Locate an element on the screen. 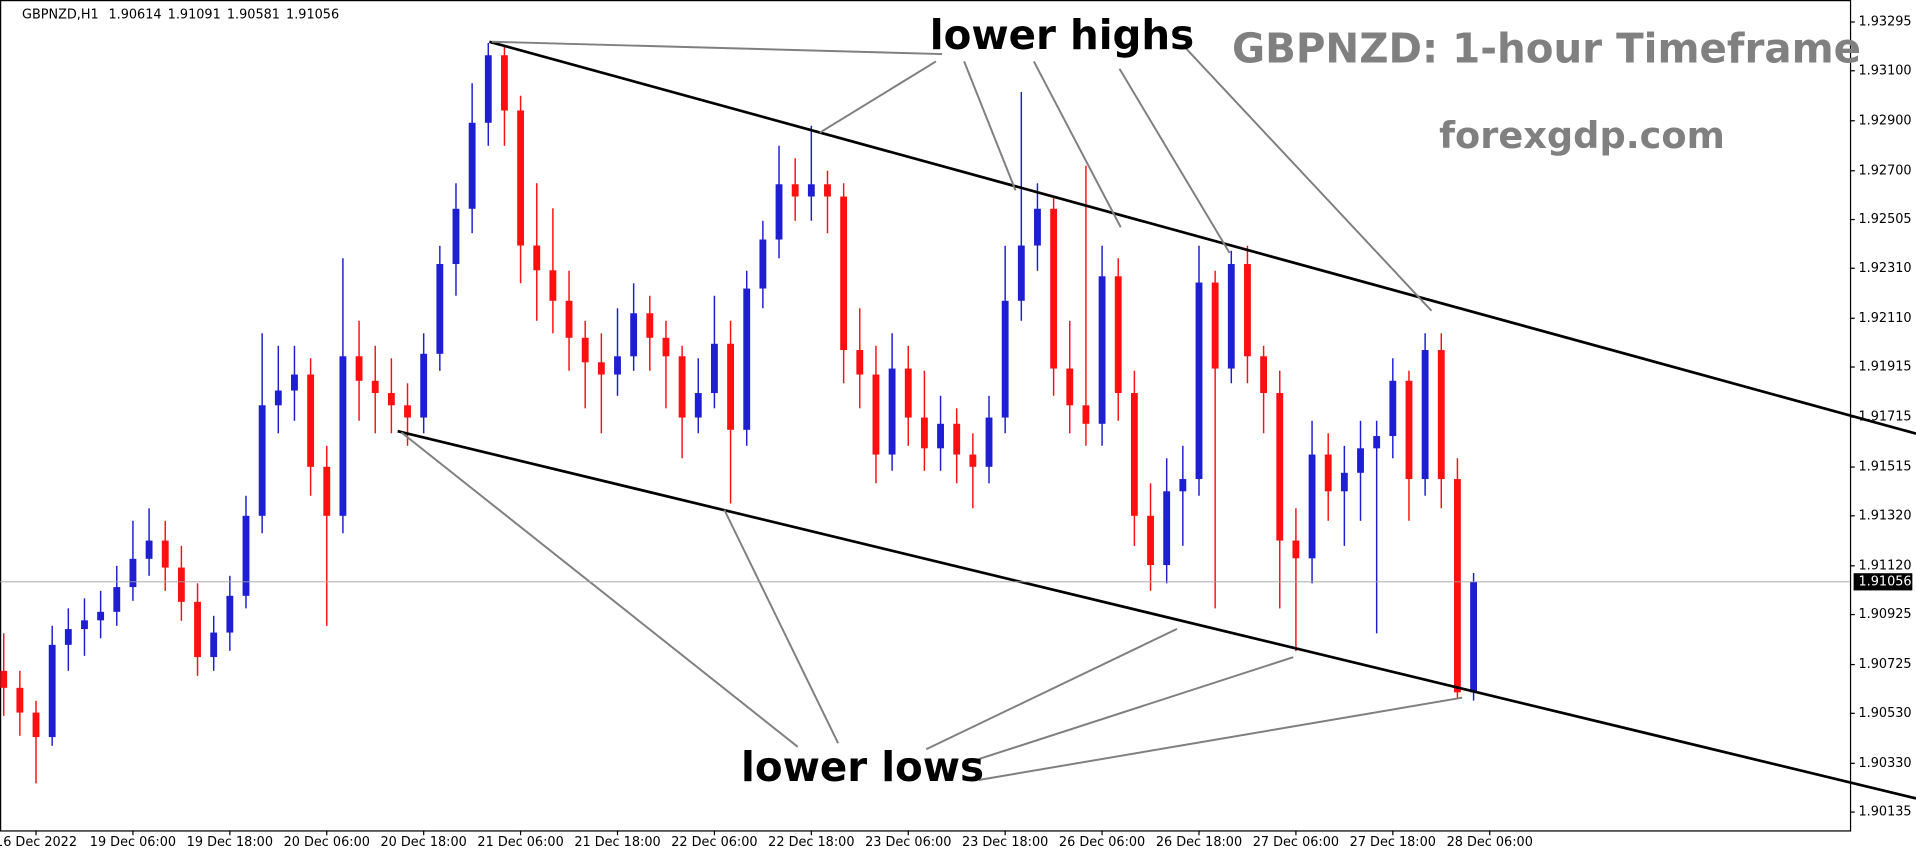 The height and width of the screenshot is (850, 1916). y-tick-label: 1.92310 is located at coordinates (1884, 268).